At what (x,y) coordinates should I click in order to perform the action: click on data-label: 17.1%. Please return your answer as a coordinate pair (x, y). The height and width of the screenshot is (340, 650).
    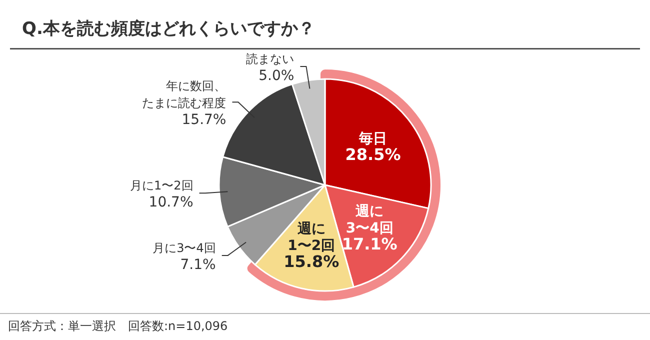
    Looking at the image, I should click on (370, 244).